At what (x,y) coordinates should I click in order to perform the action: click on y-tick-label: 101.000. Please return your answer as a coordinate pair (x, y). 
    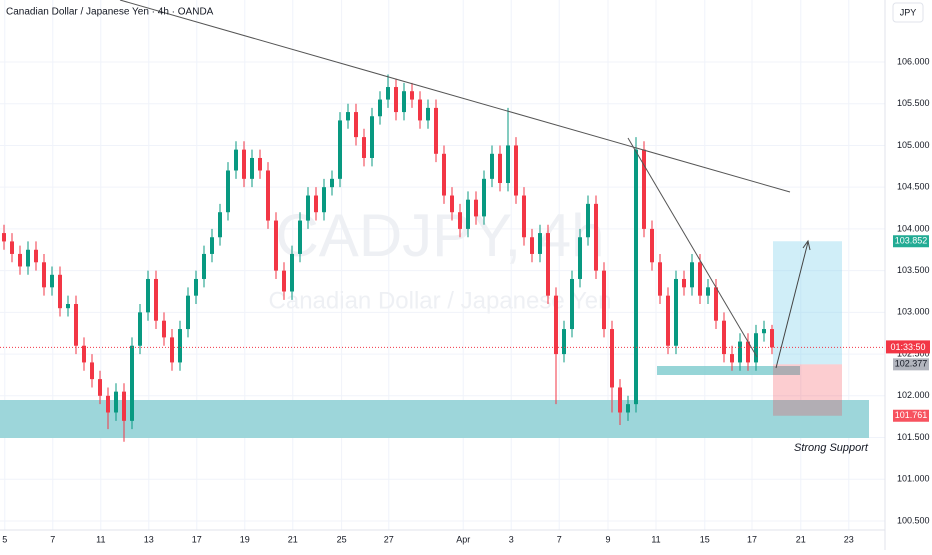
    Looking at the image, I should click on (913, 479).